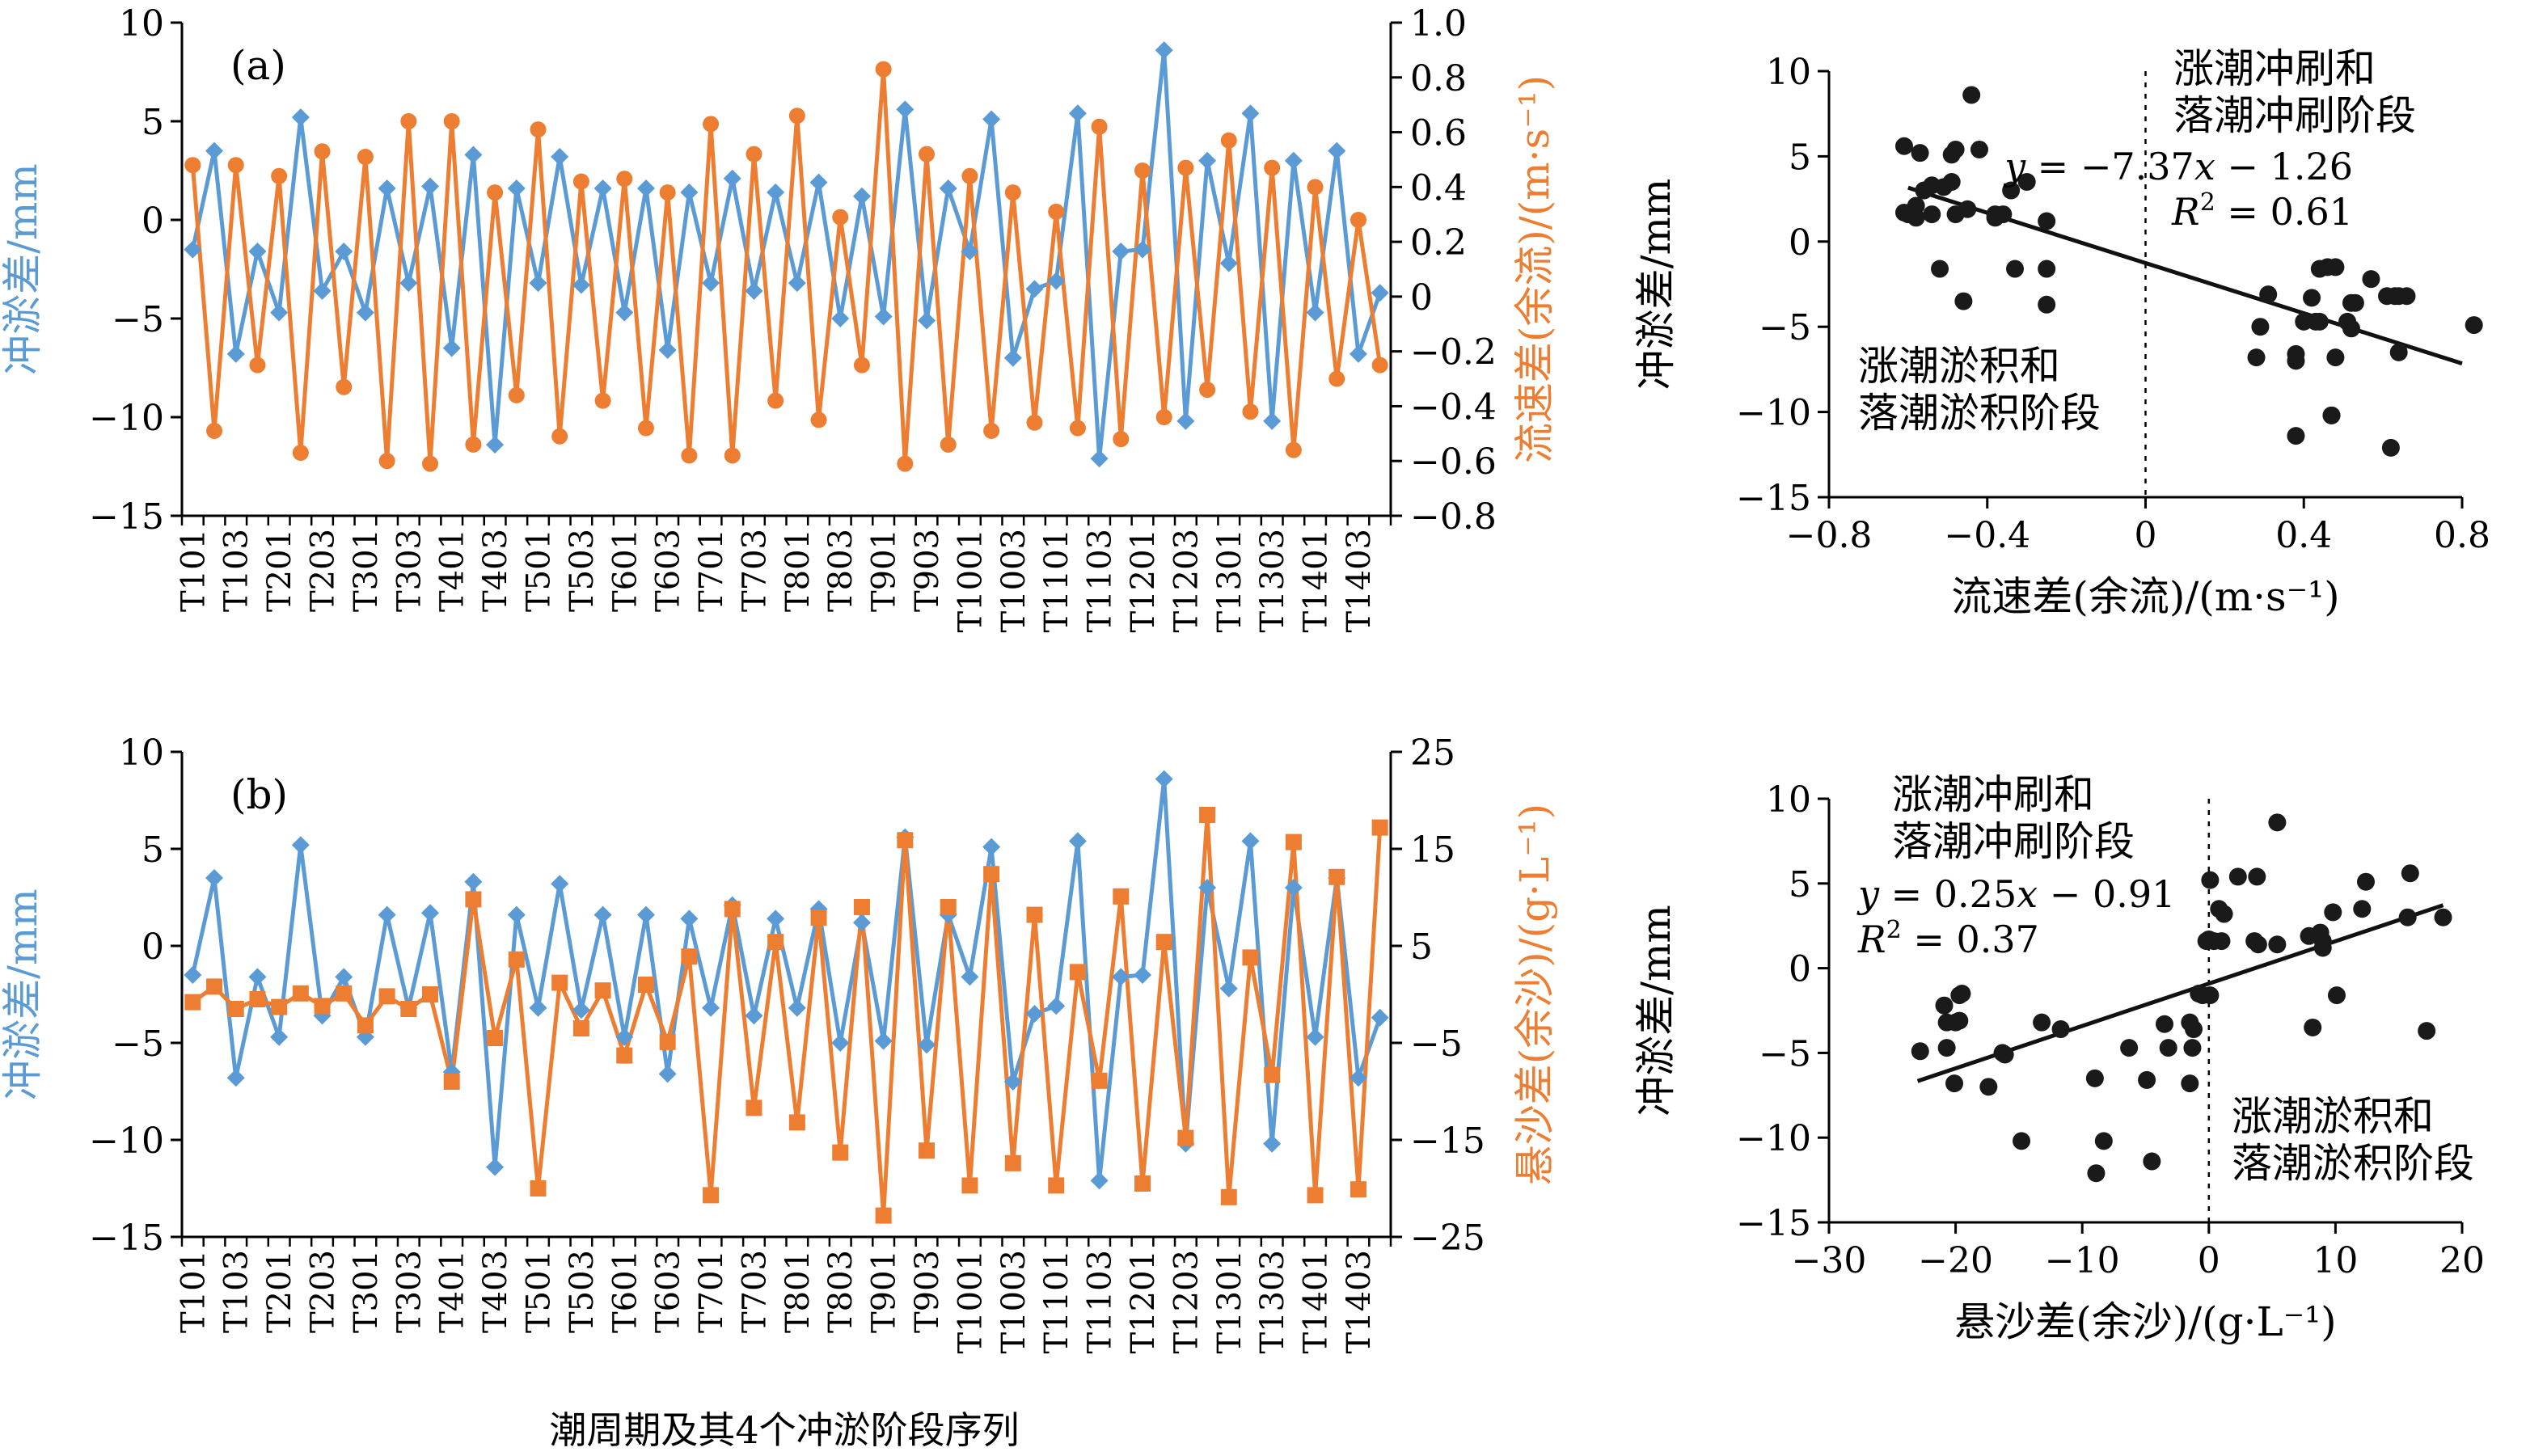 Image resolution: width=2547 pixels, height=1456 pixels. I want to click on regression-equation: y = 0.25x − 0.91, so click(2015, 894).